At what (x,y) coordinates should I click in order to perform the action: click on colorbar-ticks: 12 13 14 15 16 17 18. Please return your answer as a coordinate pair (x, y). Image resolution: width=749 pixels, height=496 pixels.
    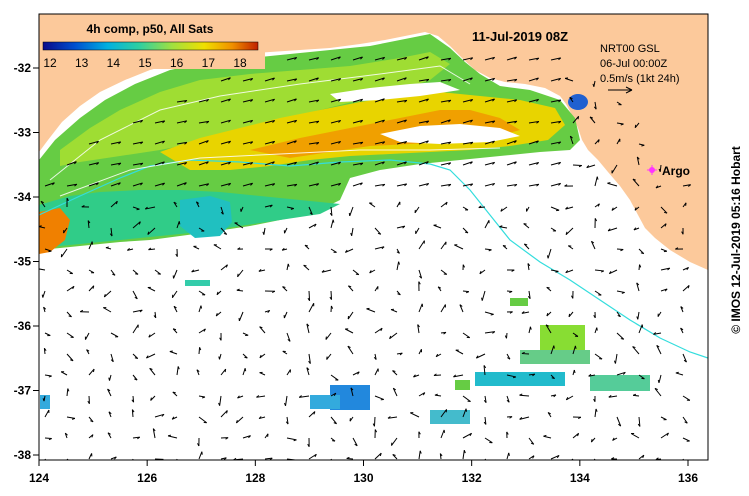
    Looking at the image, I should click on (145, 63).